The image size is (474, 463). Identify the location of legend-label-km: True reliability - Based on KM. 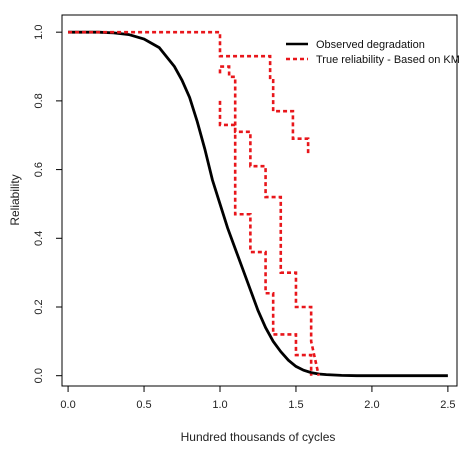
(388, 60).